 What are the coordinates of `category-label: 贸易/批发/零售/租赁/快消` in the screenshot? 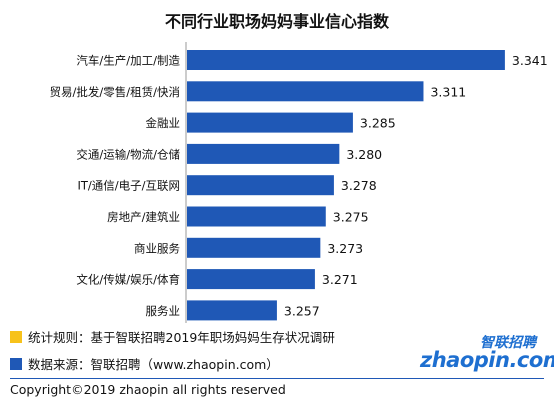 It's located at (115, 92).